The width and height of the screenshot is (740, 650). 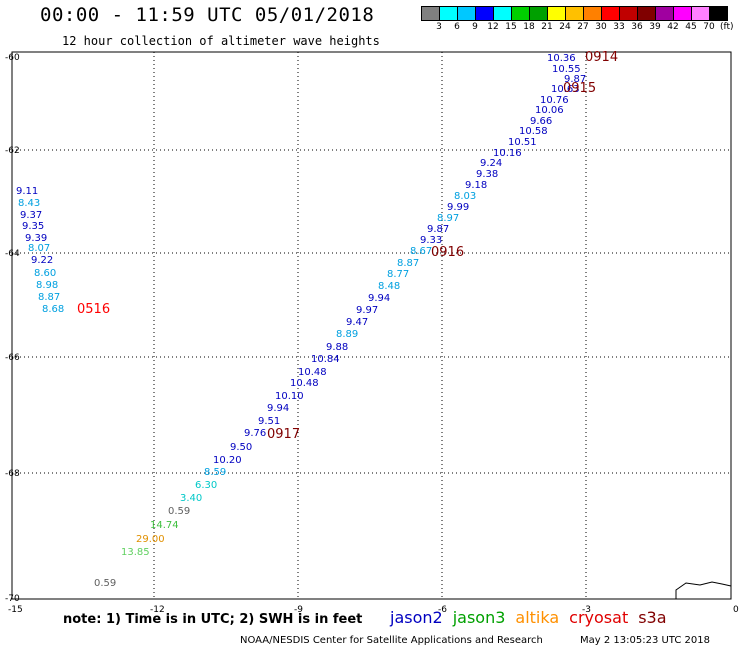 I want to click on swh-value: 8.59, so click(x=215, y=472).